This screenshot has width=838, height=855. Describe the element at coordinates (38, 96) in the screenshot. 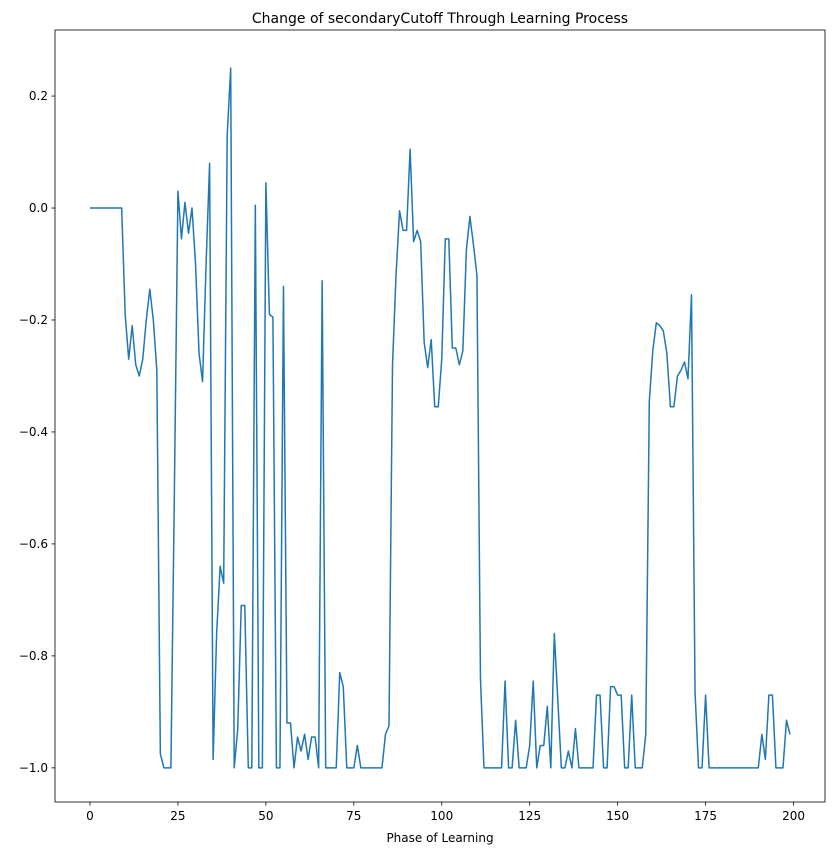

I see `y-tick-label: 0.2` at that location.